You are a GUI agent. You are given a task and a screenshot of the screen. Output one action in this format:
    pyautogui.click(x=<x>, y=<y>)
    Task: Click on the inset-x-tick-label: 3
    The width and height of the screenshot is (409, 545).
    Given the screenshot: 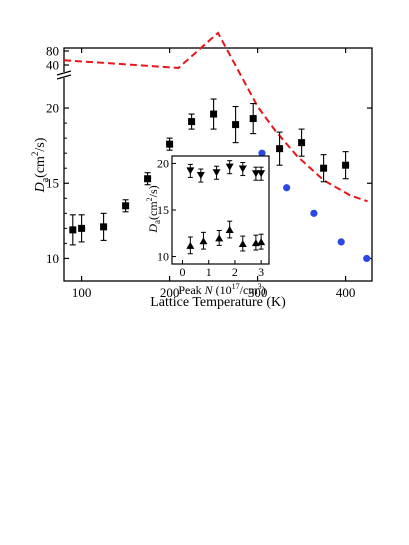 What is the action you would take?
    pyautogui.click(x=261, y=272)
    